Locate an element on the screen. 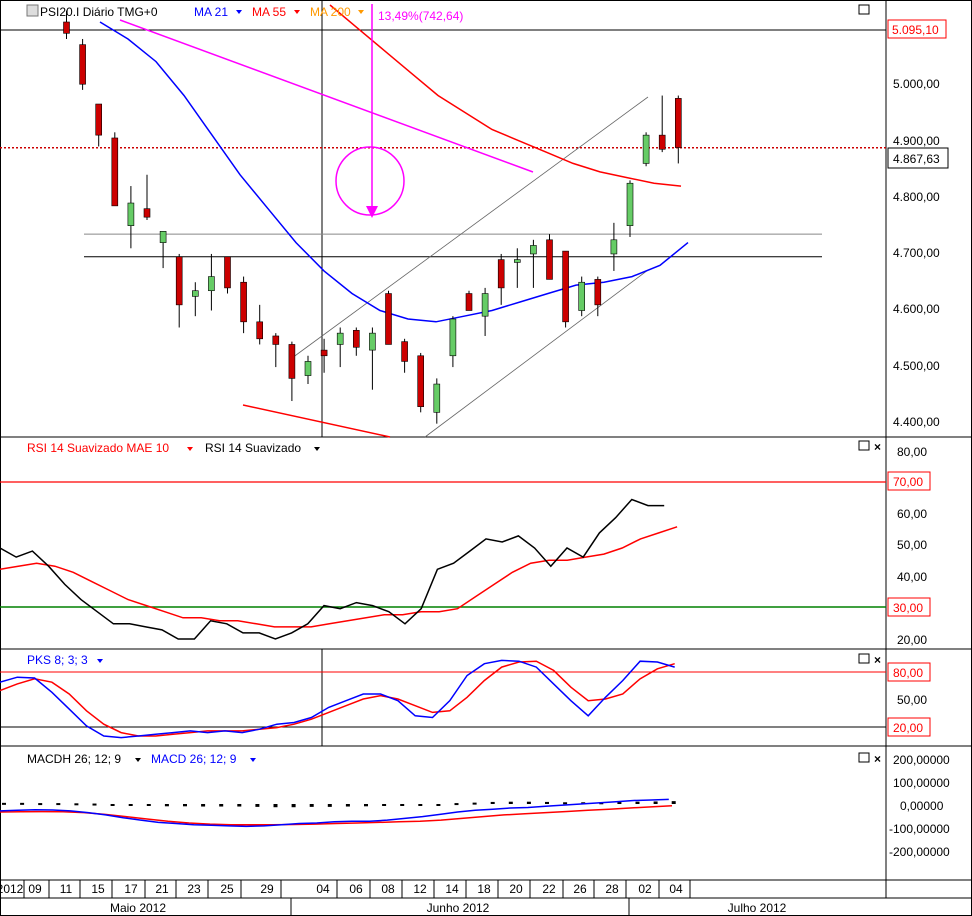 The height and width of the screenshot is (916, 972). macd-signal-line is located at coordinates (336, 815).